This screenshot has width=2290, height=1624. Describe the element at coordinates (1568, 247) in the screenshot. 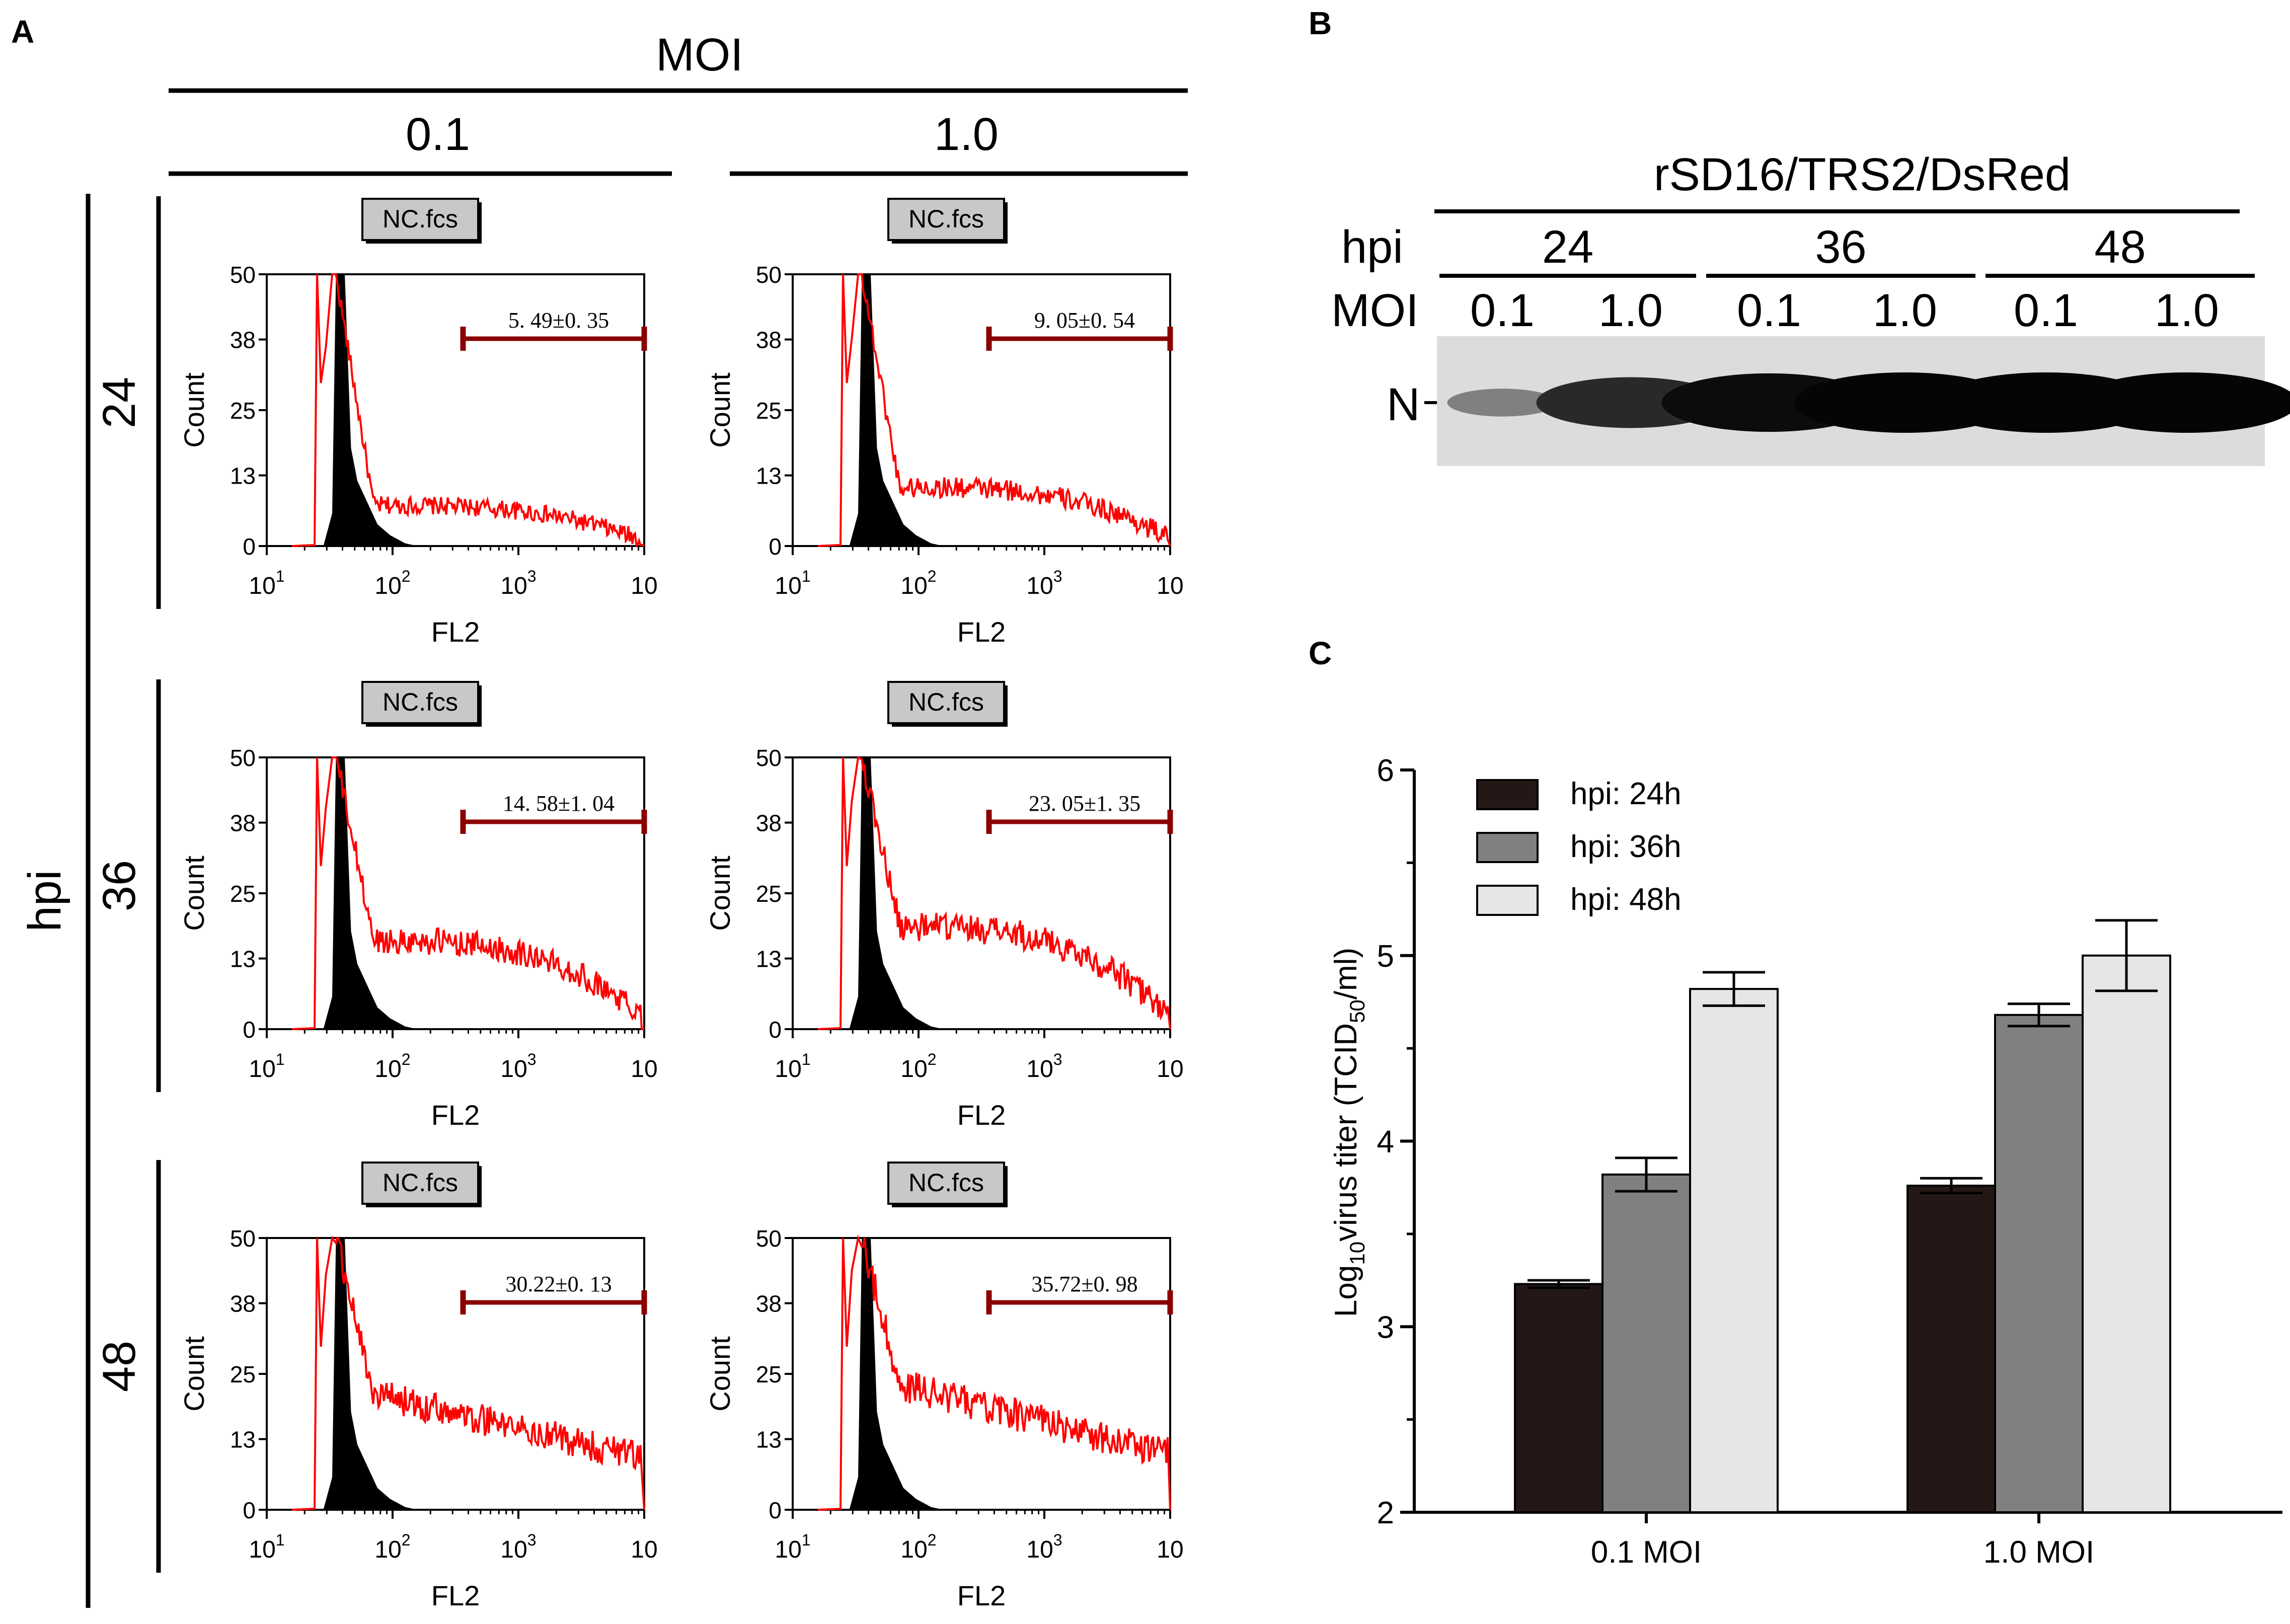

I see `blot-hpi-group: 24` at that location.